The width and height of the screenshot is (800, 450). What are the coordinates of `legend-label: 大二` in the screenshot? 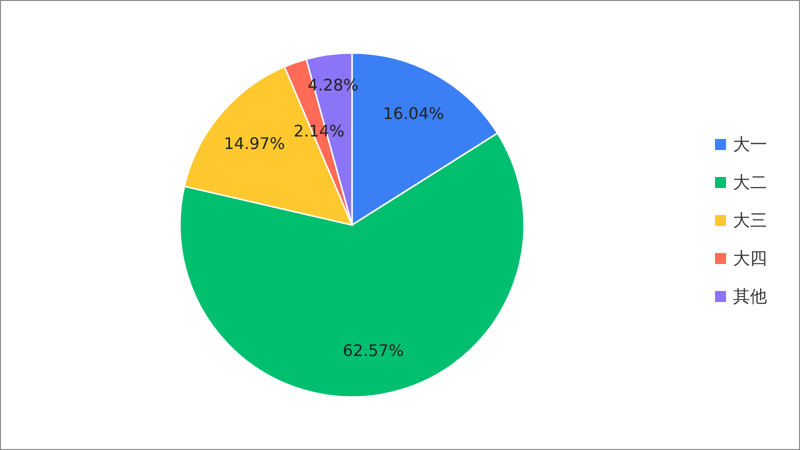 It's located at (750, 183).